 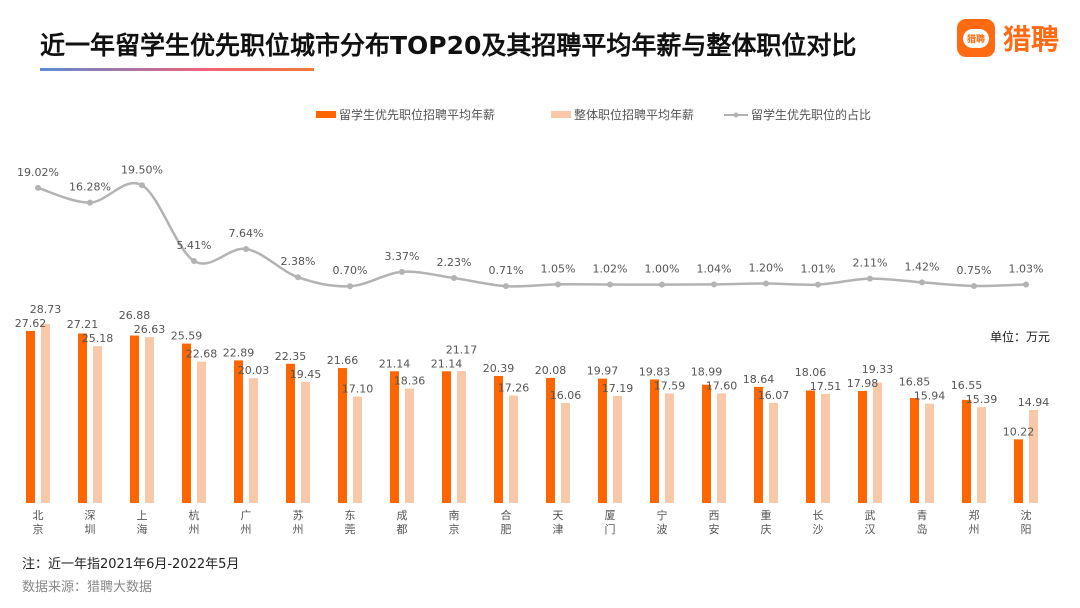 What do you see at coordinates (135, 315) in the screenshot?
I see `bar-value-label: 26.88` at bounding box center [135, 315].